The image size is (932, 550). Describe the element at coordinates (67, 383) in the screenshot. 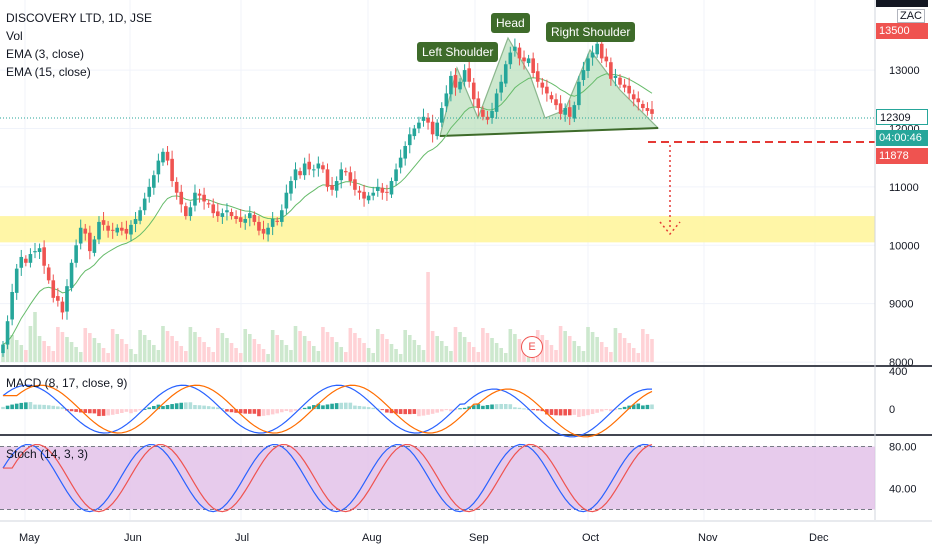

I see `macd-legend: MACD (8, 17, close, 9)` at that location.